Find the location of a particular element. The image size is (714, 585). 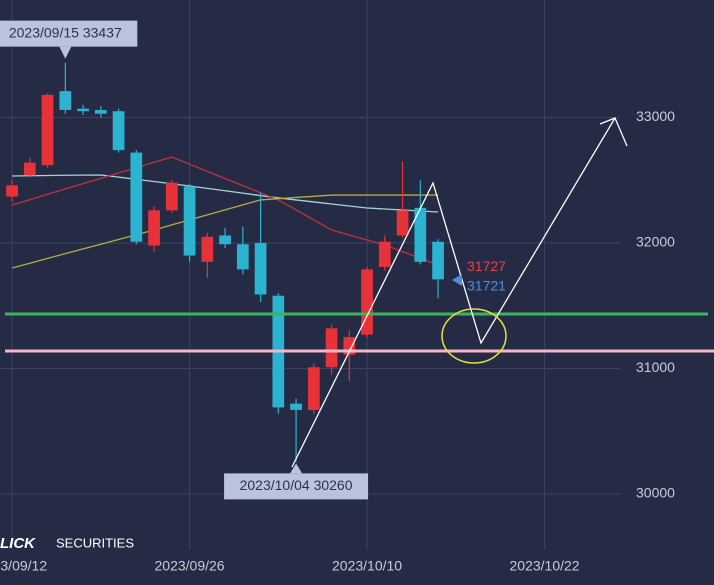

watermark: LICK is located at coordinates (18, 543).